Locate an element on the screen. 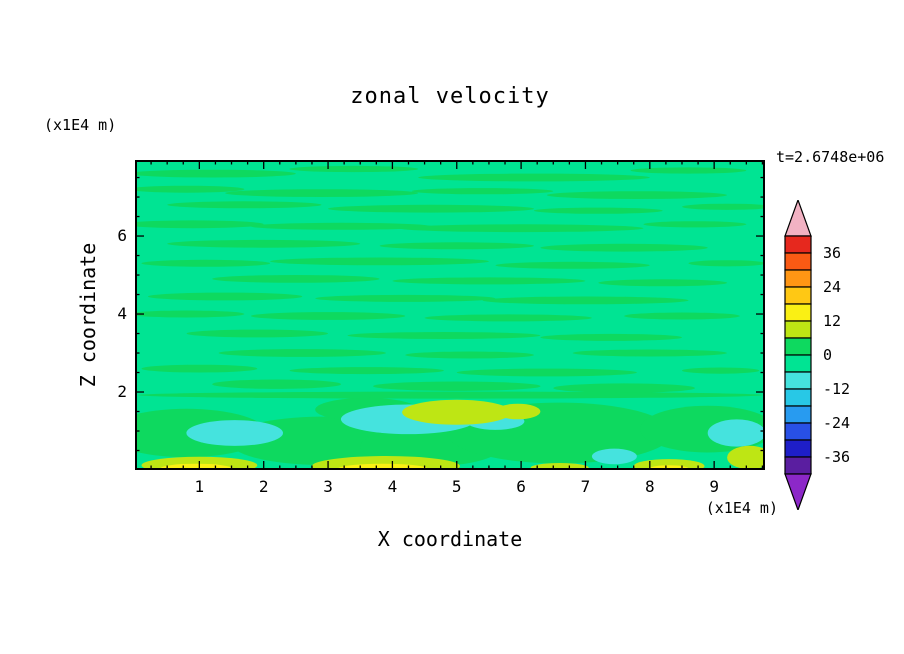 The height and width of the screenshot is (654, 904). colorbar: 36 24 12 0 -12 -24 -36 is located at coordinates (836, 356).